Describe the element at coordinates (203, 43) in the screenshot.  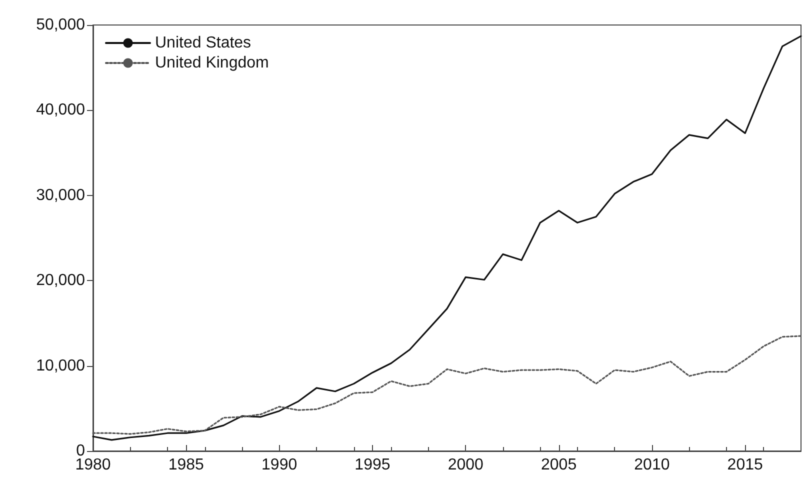
I see `legend-label: United States` at that location.